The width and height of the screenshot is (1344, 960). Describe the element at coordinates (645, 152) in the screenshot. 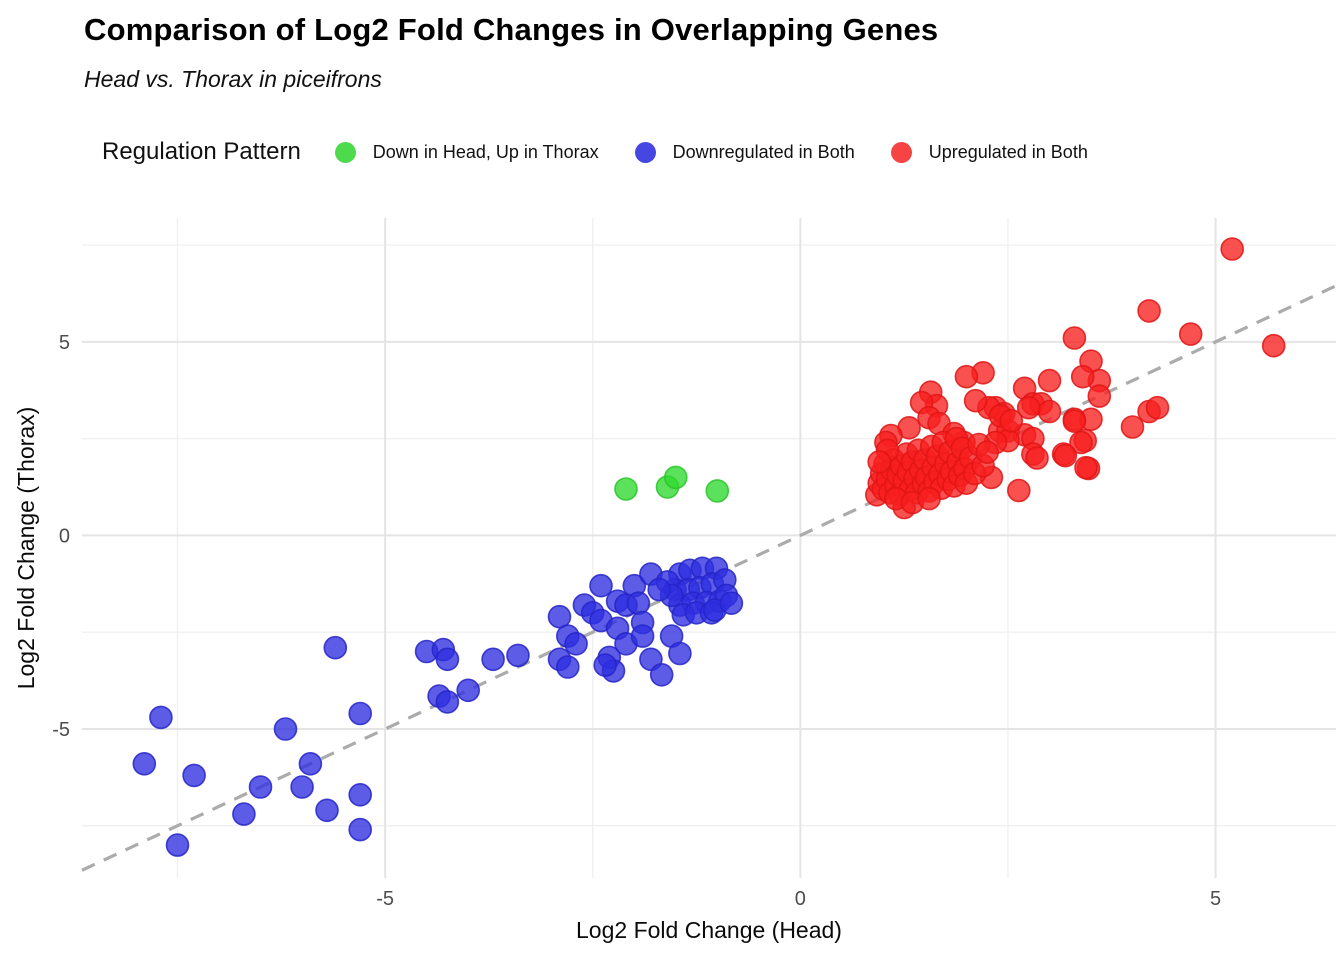

I see `blue-dot-icon` at that location.